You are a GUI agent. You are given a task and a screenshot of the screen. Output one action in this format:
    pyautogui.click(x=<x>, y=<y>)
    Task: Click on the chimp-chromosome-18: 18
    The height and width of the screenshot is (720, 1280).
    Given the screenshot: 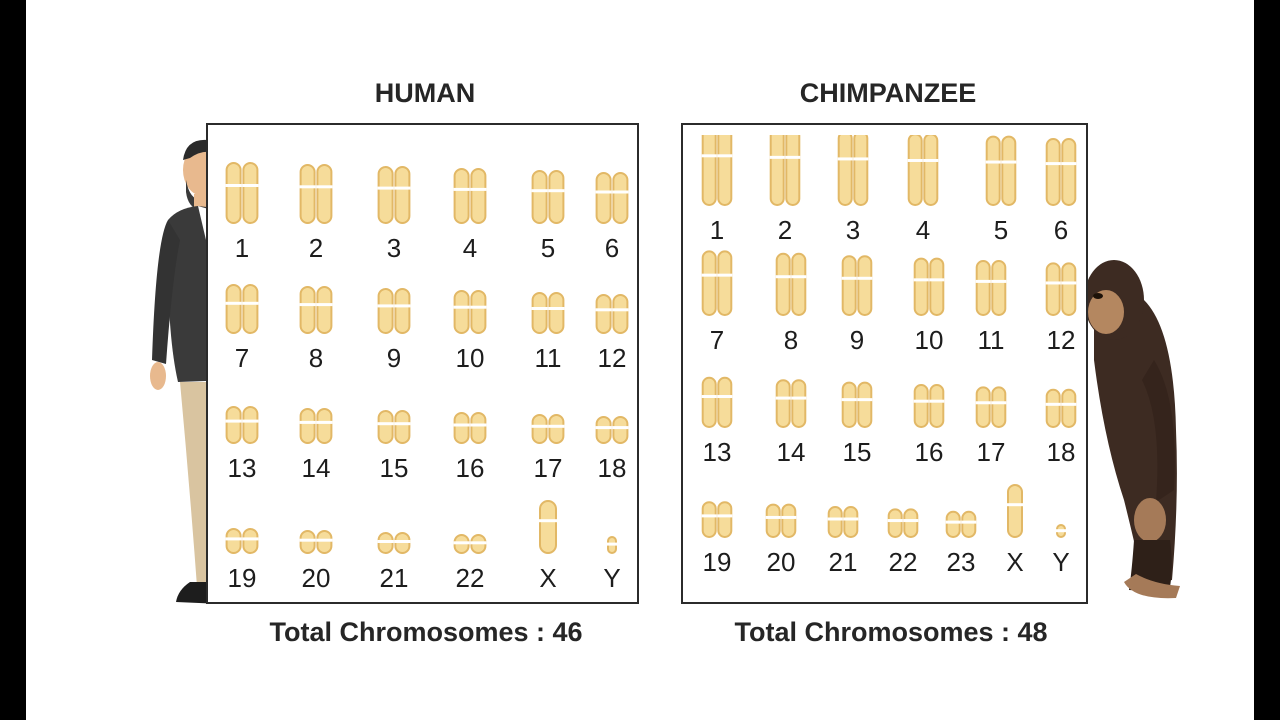 What is the action you would take?
    pyautogui.click(x=1061, y=412)
    